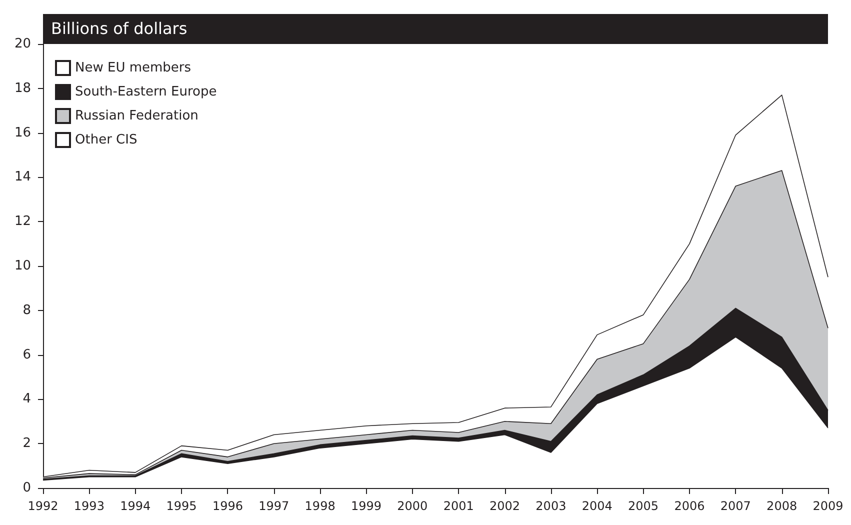  What do you see at coordinates (22, 177) in the screenshot?
I see `y-tick-label: 14` at bounding box center [22, 177].